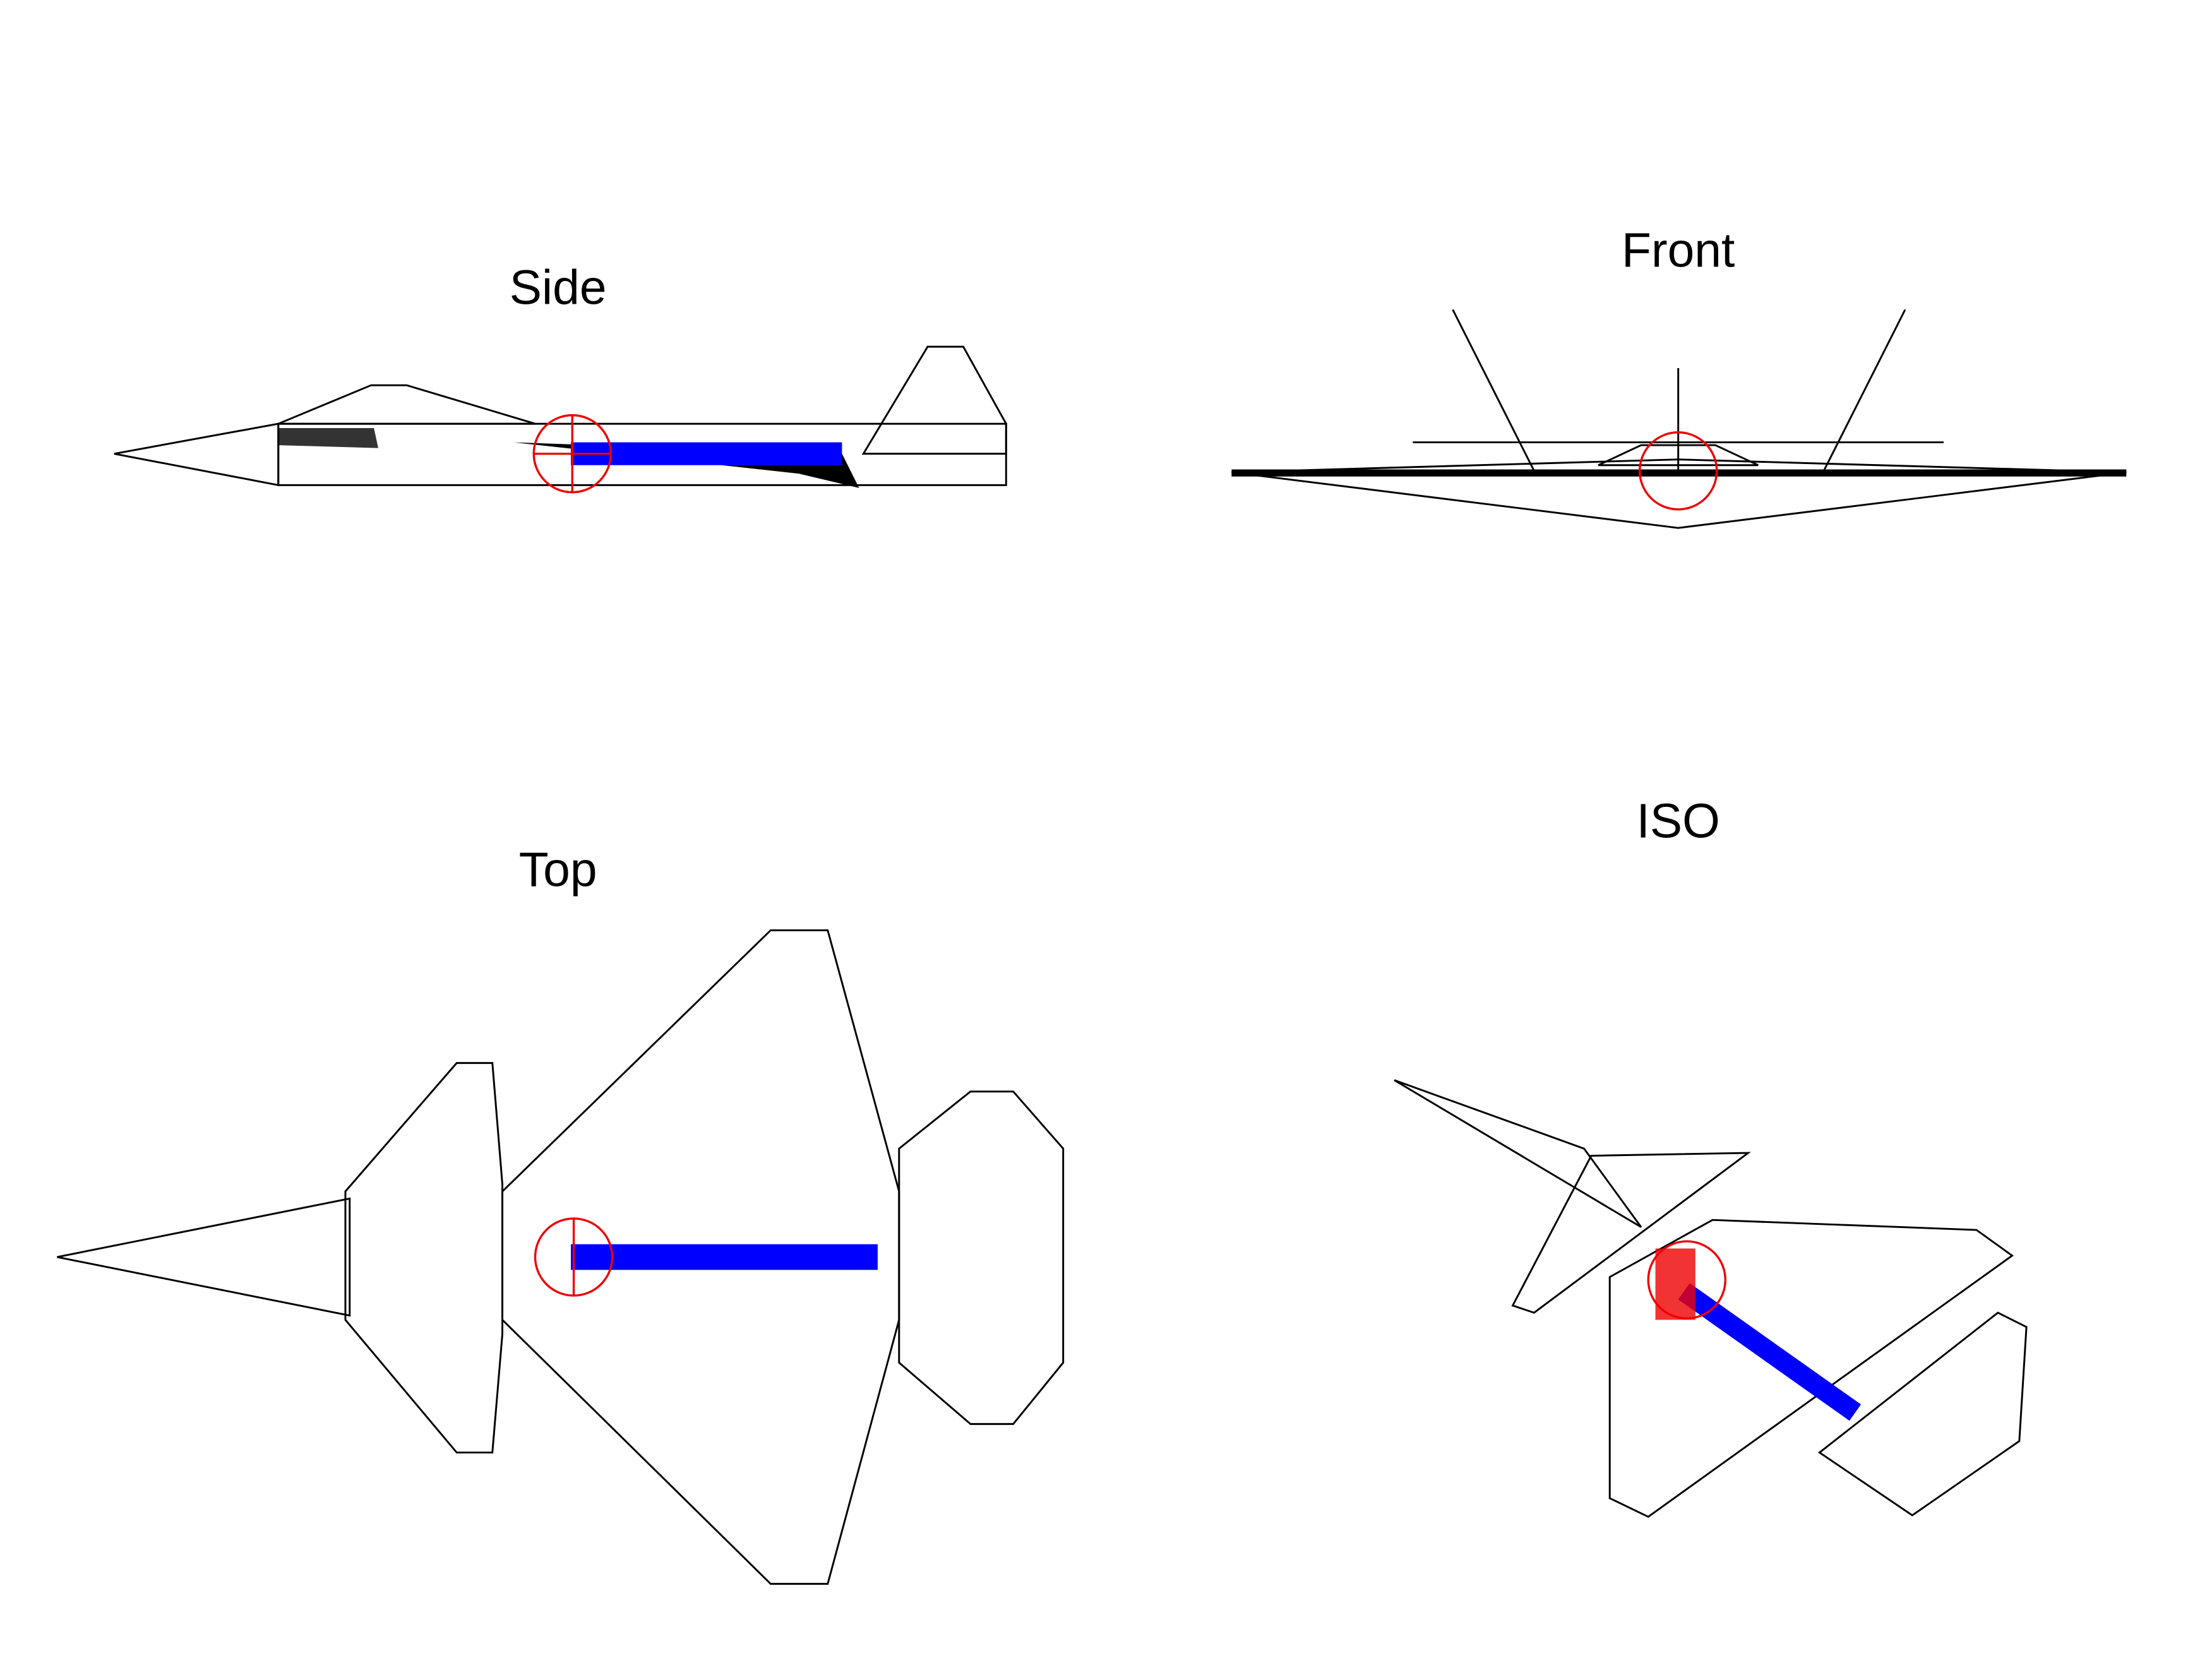 This screenshot has width=2212, height=1658. Describe the element at coordinates (572, 453) in the screenshot. I see `cg-cross` at that location.